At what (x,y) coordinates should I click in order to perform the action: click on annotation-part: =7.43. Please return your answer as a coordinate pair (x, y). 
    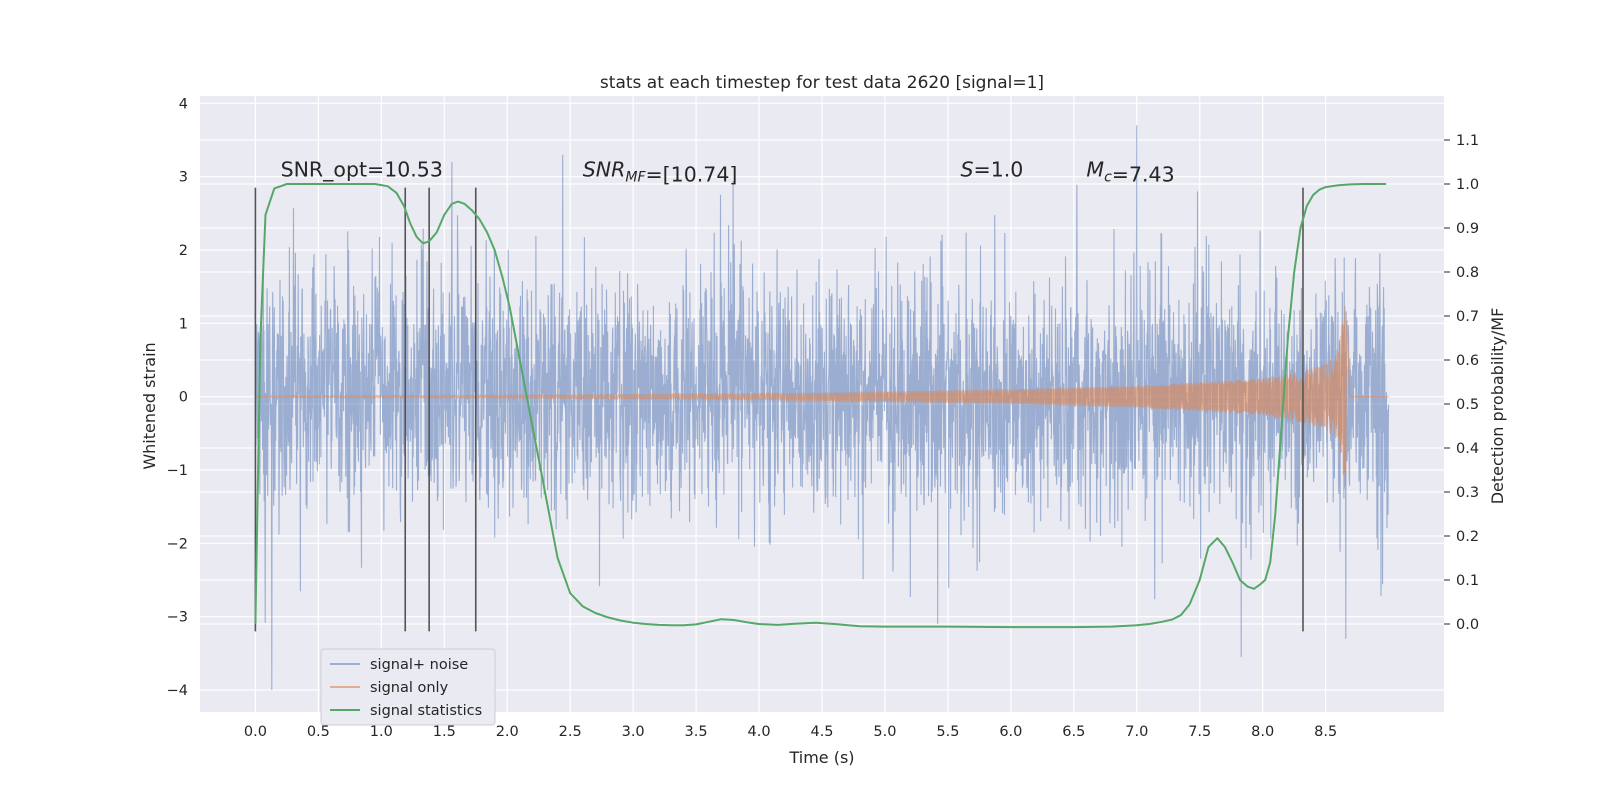
    Looking at the image, I should click on (1143, 175).